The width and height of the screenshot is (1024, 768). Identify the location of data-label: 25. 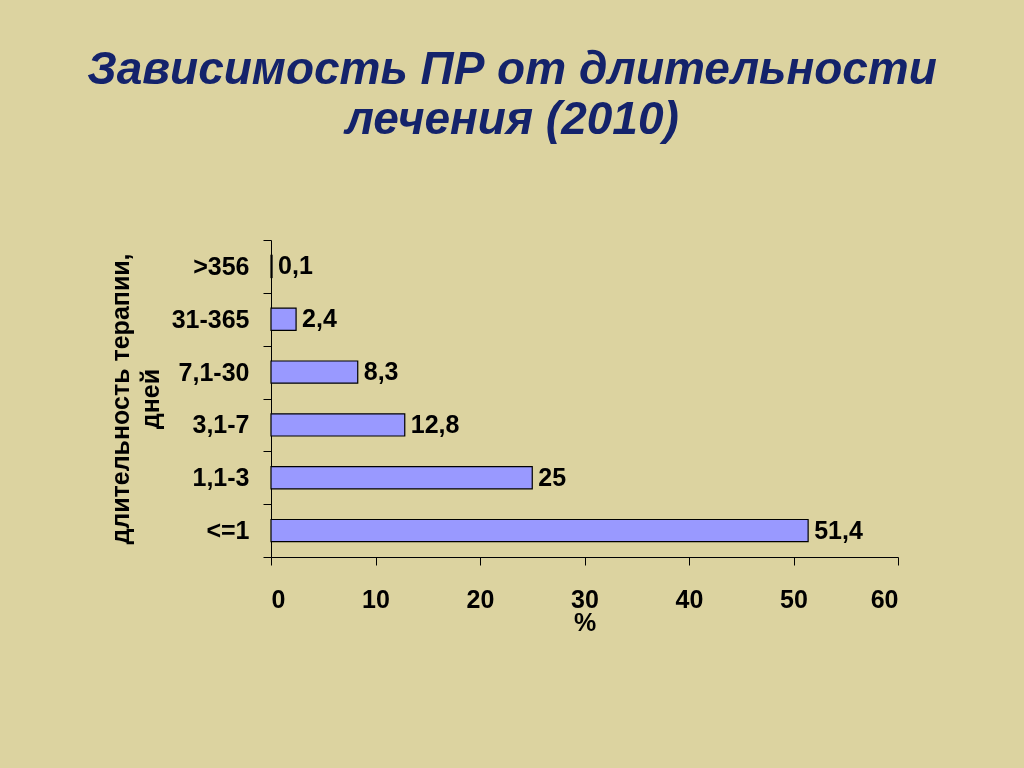
(552, 476).